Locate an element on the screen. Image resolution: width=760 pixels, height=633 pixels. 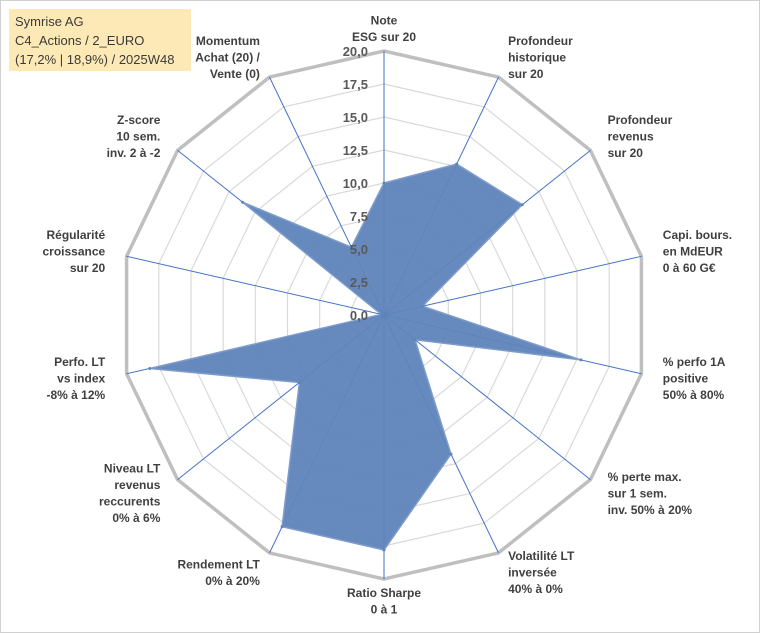
axis-label-line: Achat (20) / is located at coordinates (227, 57).